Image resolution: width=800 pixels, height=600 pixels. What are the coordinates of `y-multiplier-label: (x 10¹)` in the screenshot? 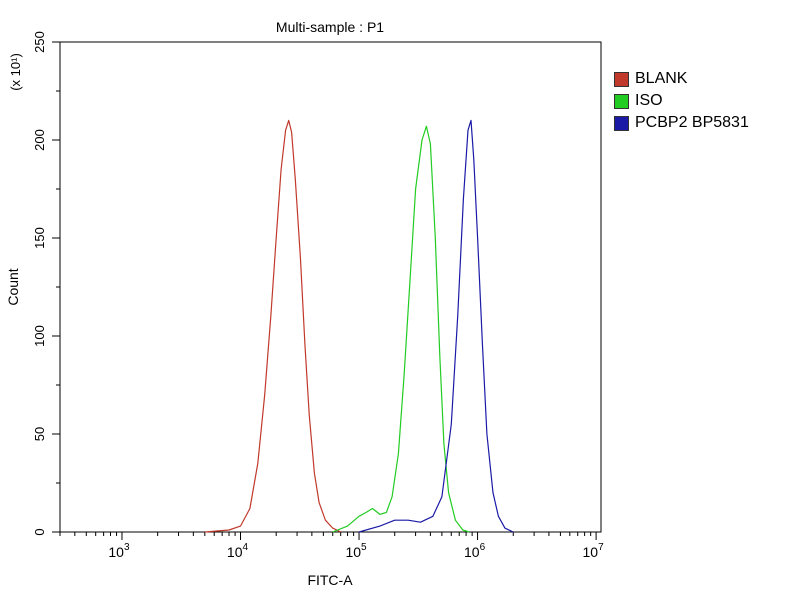 It's located at (15, 72).